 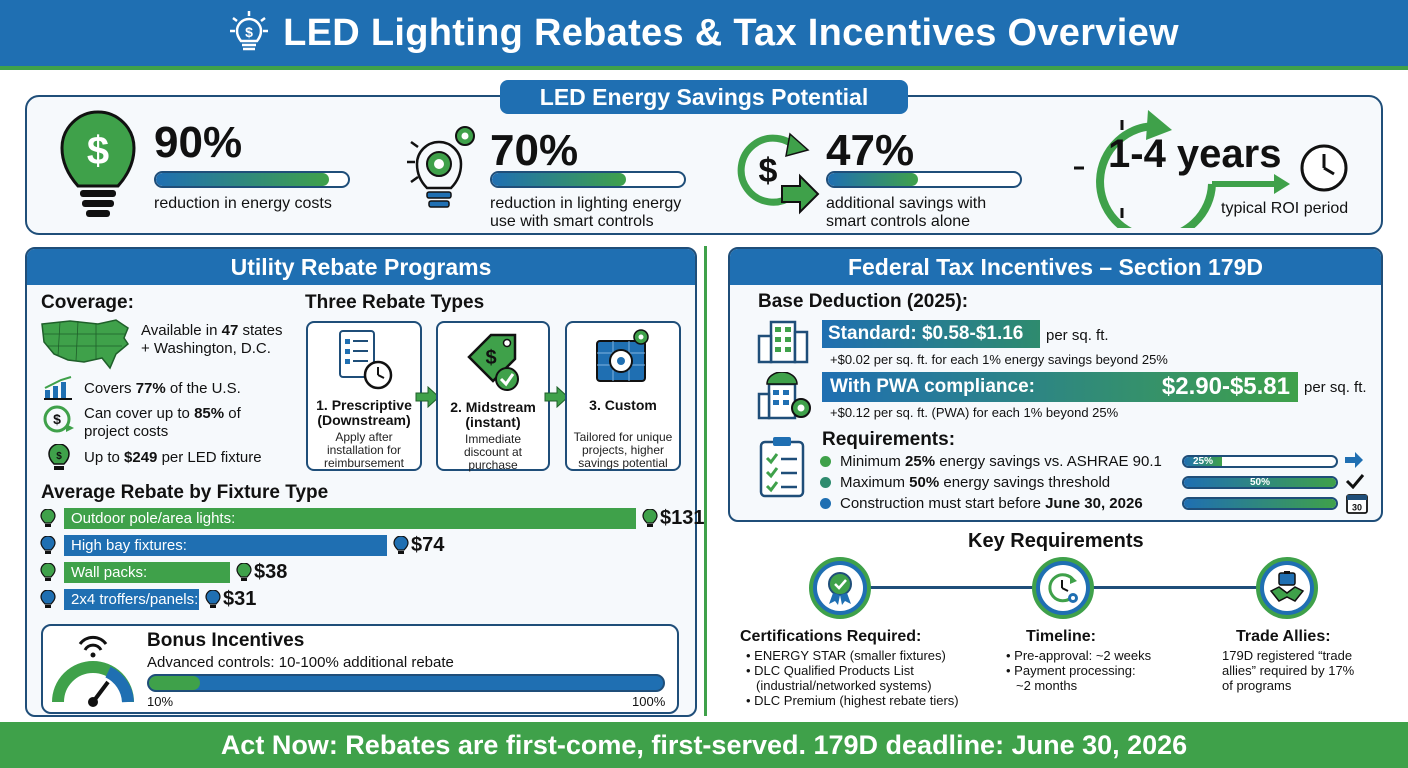 I want to click on requirement-bar-fill: 25%, so click(x=1203, y=461).